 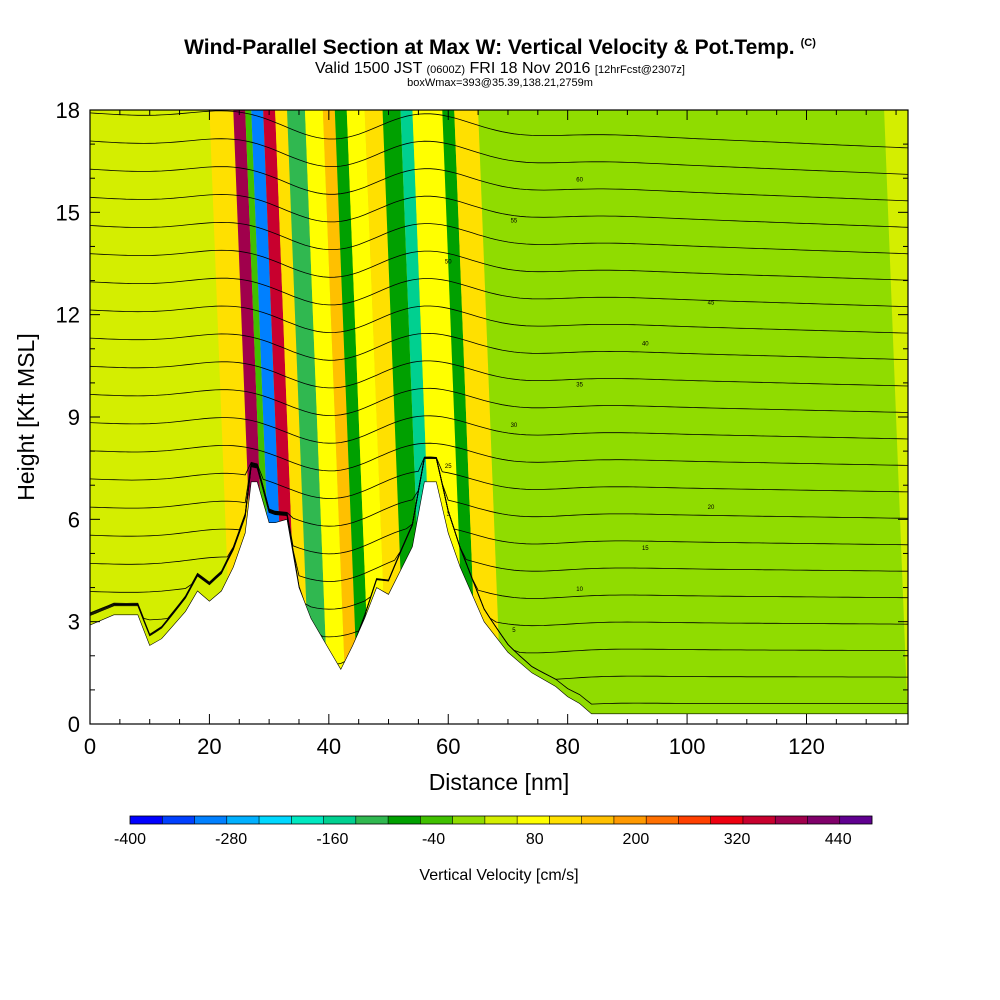 I want to click on theta-contour-label: 60, so click(x=579, y=181).